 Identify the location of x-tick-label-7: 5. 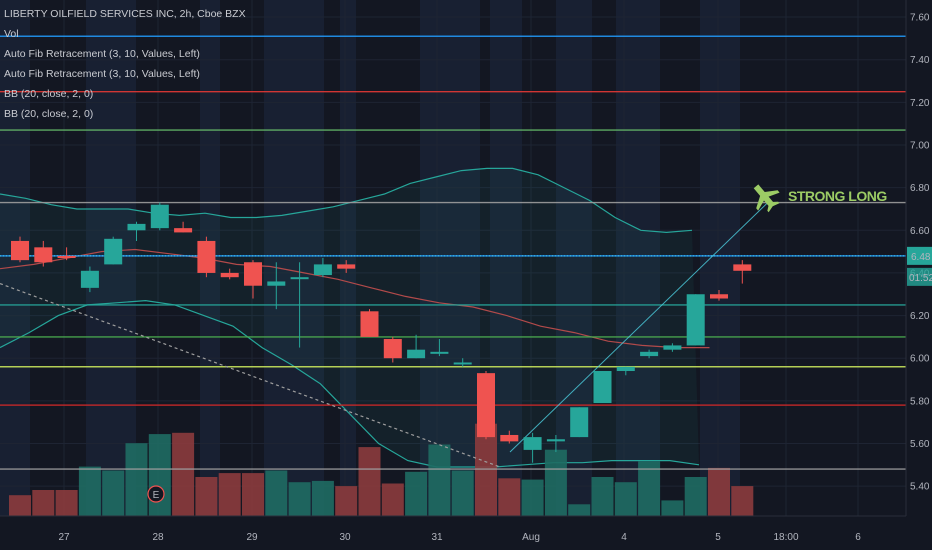
(718, 537).